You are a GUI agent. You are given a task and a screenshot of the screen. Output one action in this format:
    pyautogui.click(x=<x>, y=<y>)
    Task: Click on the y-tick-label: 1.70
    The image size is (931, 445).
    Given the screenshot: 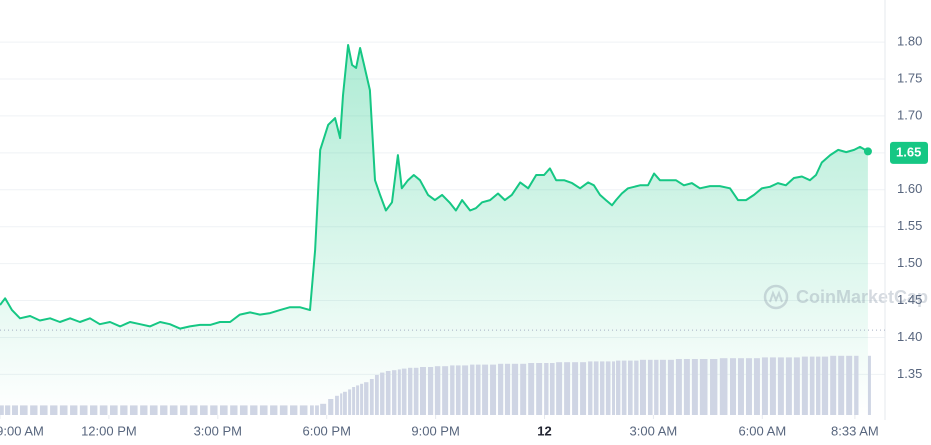 What is the action you would take?
    pyautogui.click(x=909, y=114)
    